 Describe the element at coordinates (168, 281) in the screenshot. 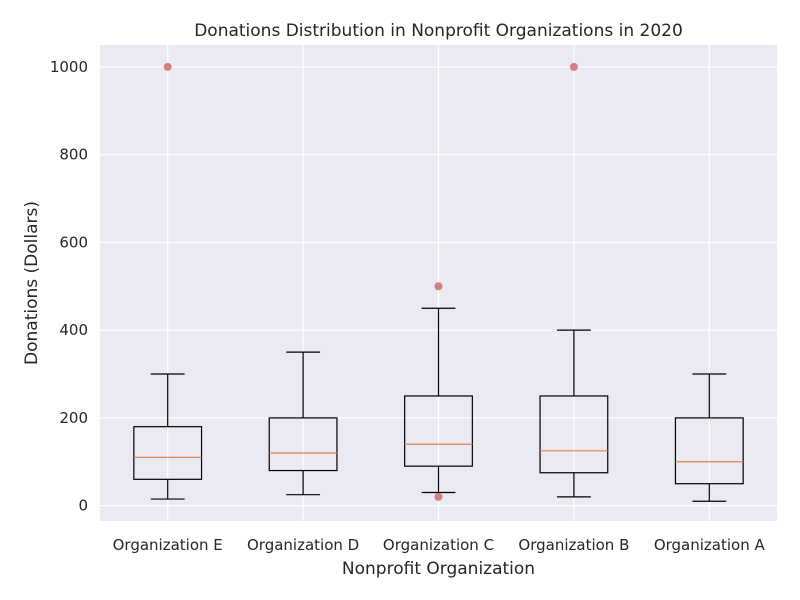

I see `box-plot-organization-e` at that location.